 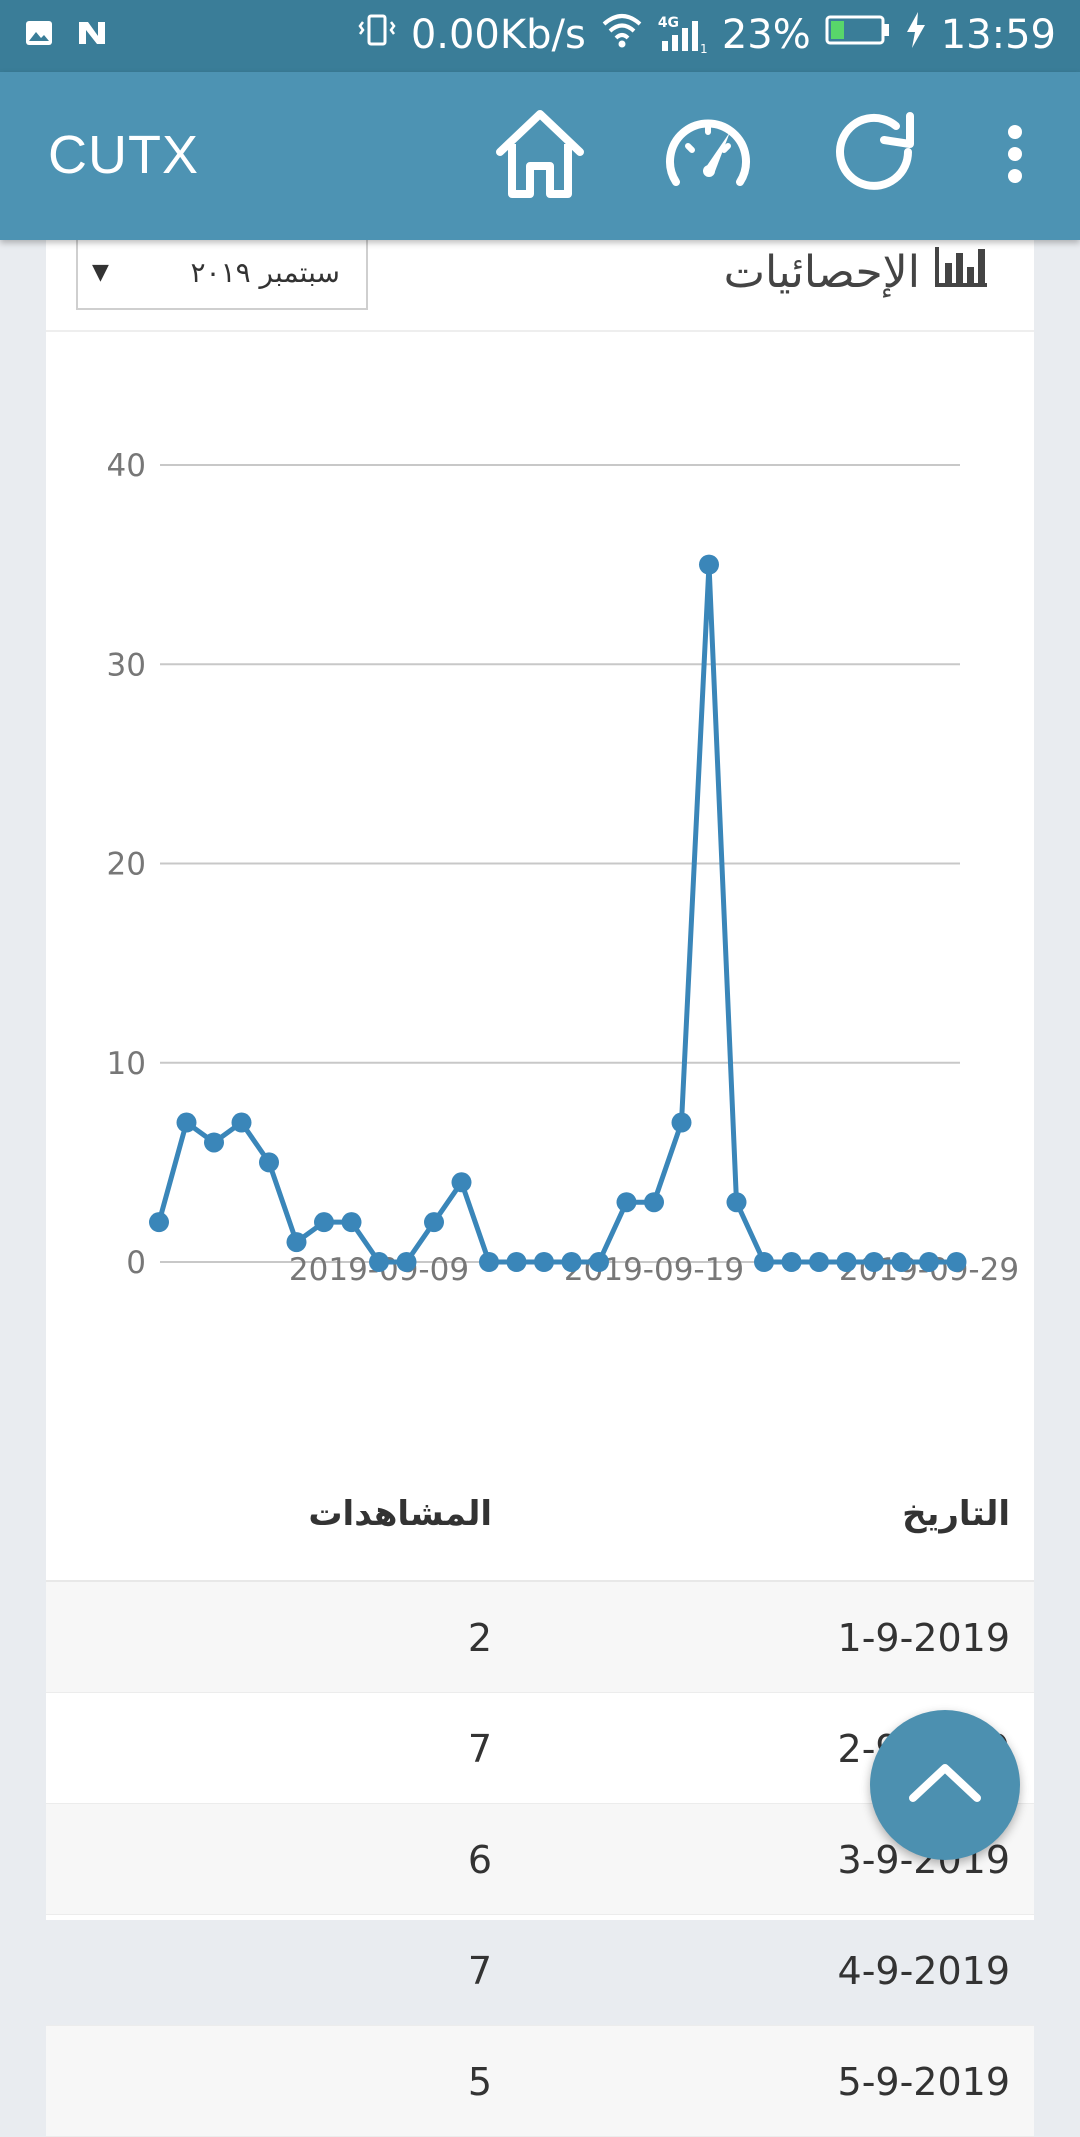 I want to click on home-icon, so click(x=540, y=156).